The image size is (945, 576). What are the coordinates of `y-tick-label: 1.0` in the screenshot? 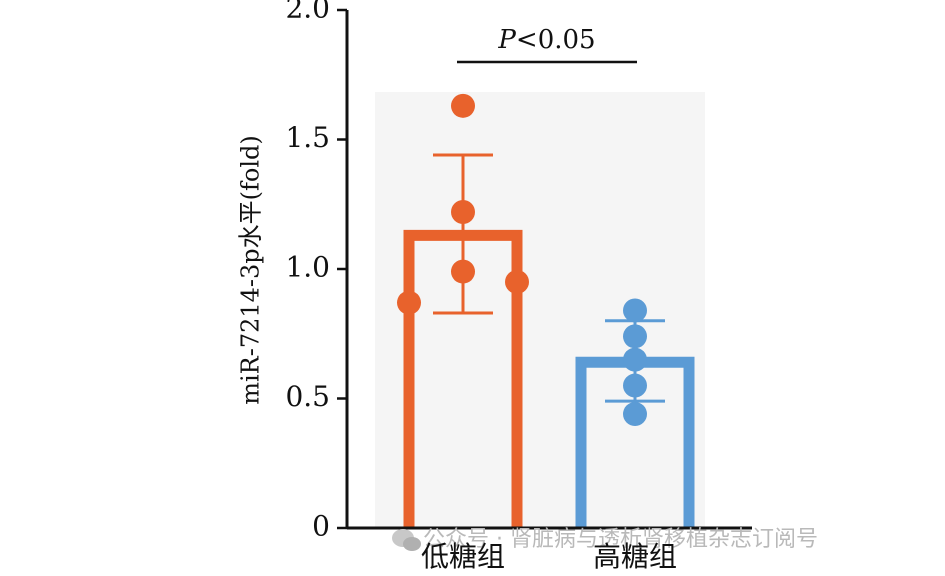 It's located at (307, 267).